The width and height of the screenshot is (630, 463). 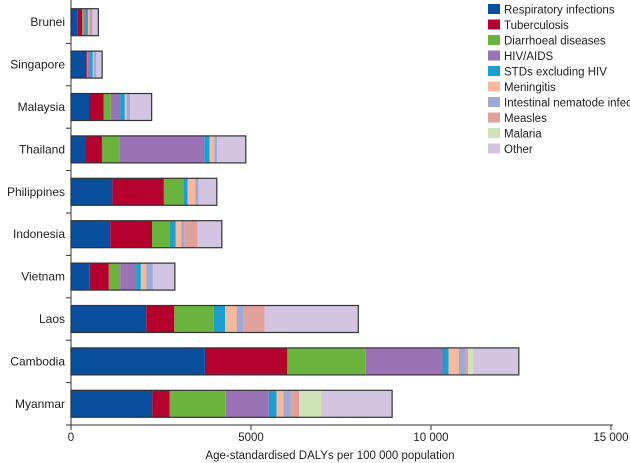 What do you see at coordinates (47, 22) in the screenshot?
I see `category-label: Brunei` at bounding box center [47, 22].